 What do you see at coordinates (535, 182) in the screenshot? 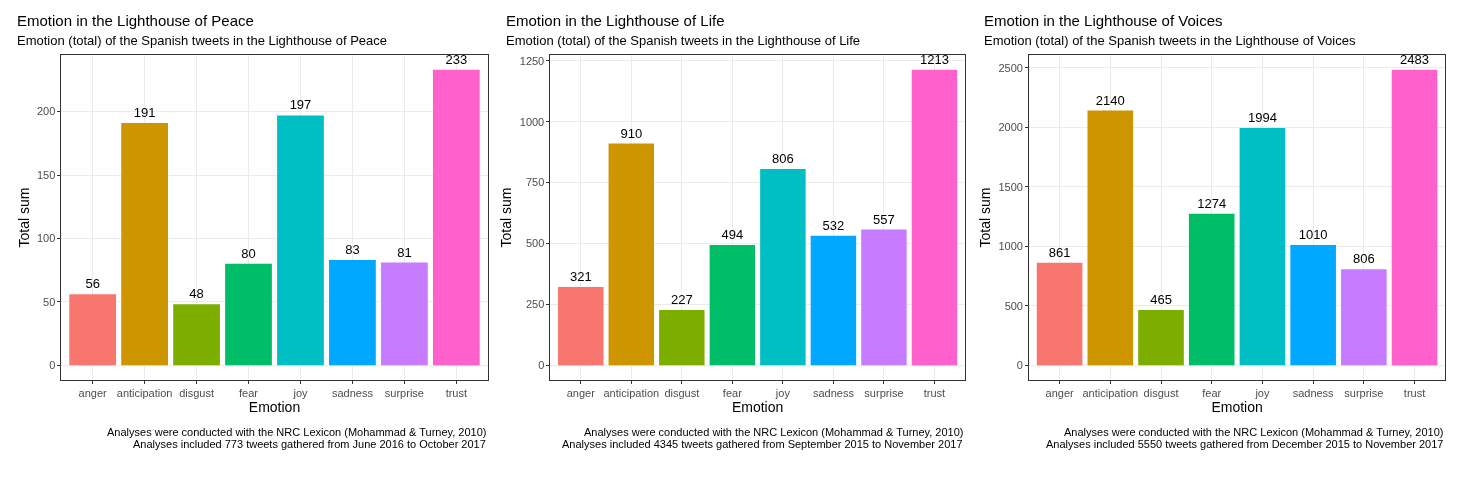
I see `y-tick-label: 750` at bounding box center [535, 182].